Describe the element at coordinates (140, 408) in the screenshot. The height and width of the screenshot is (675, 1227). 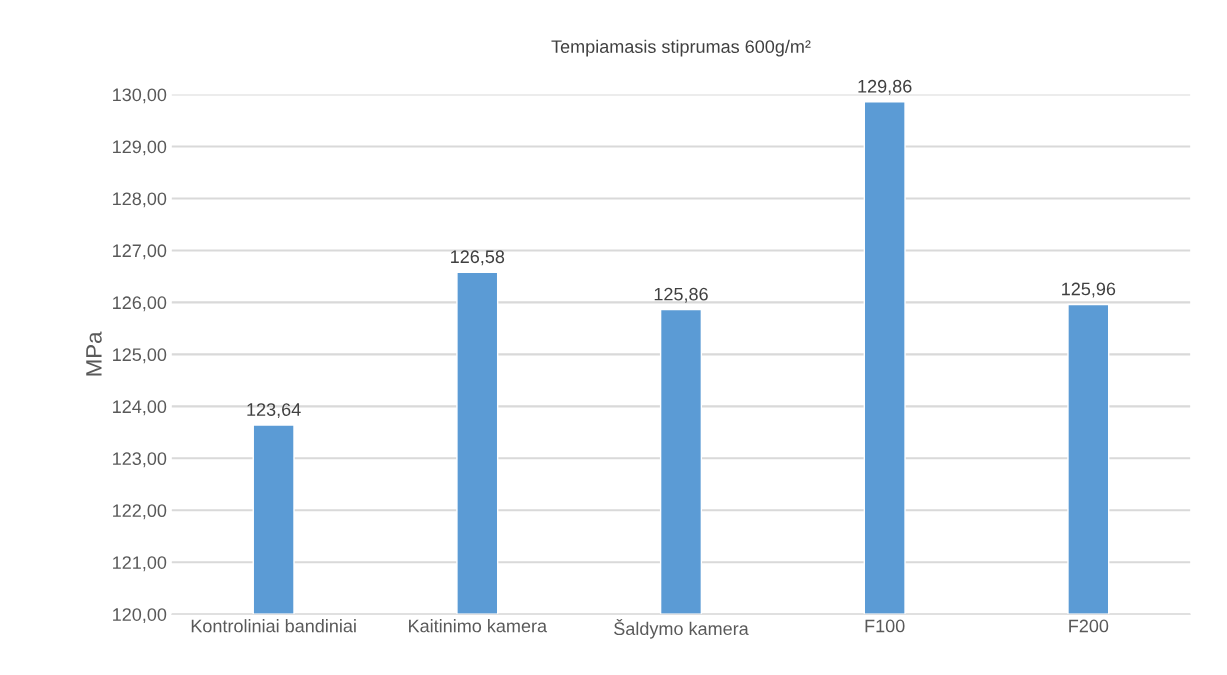
I see `y-tick-label: 124,00` at that location.